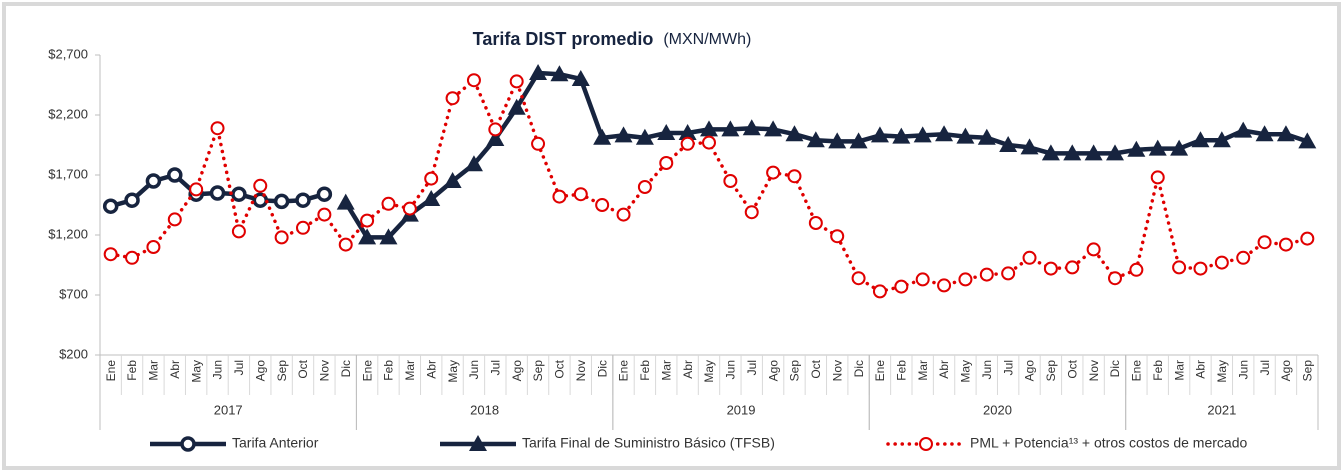  What do you see at coordinates (612, 39) in the screenshot?
I see `chart-title-group: Tarifa DIST promedio (MXN/MWh)` at bounding box center [612, 39].